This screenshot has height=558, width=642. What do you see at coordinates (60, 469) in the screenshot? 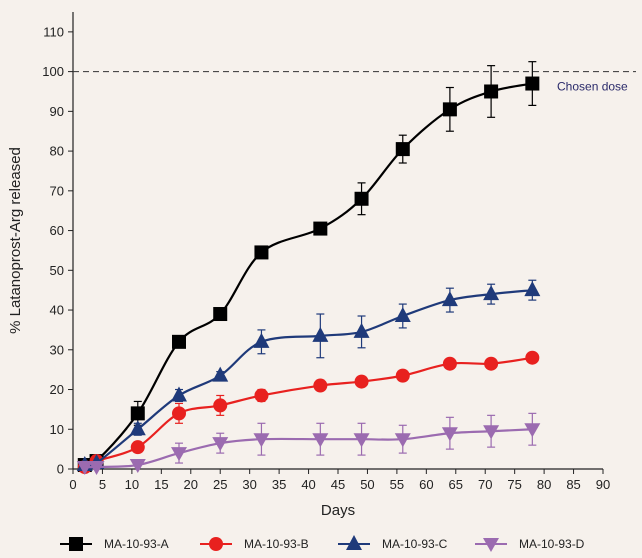
I see `y-tick-label: 0` at bounding box center [60, 469].